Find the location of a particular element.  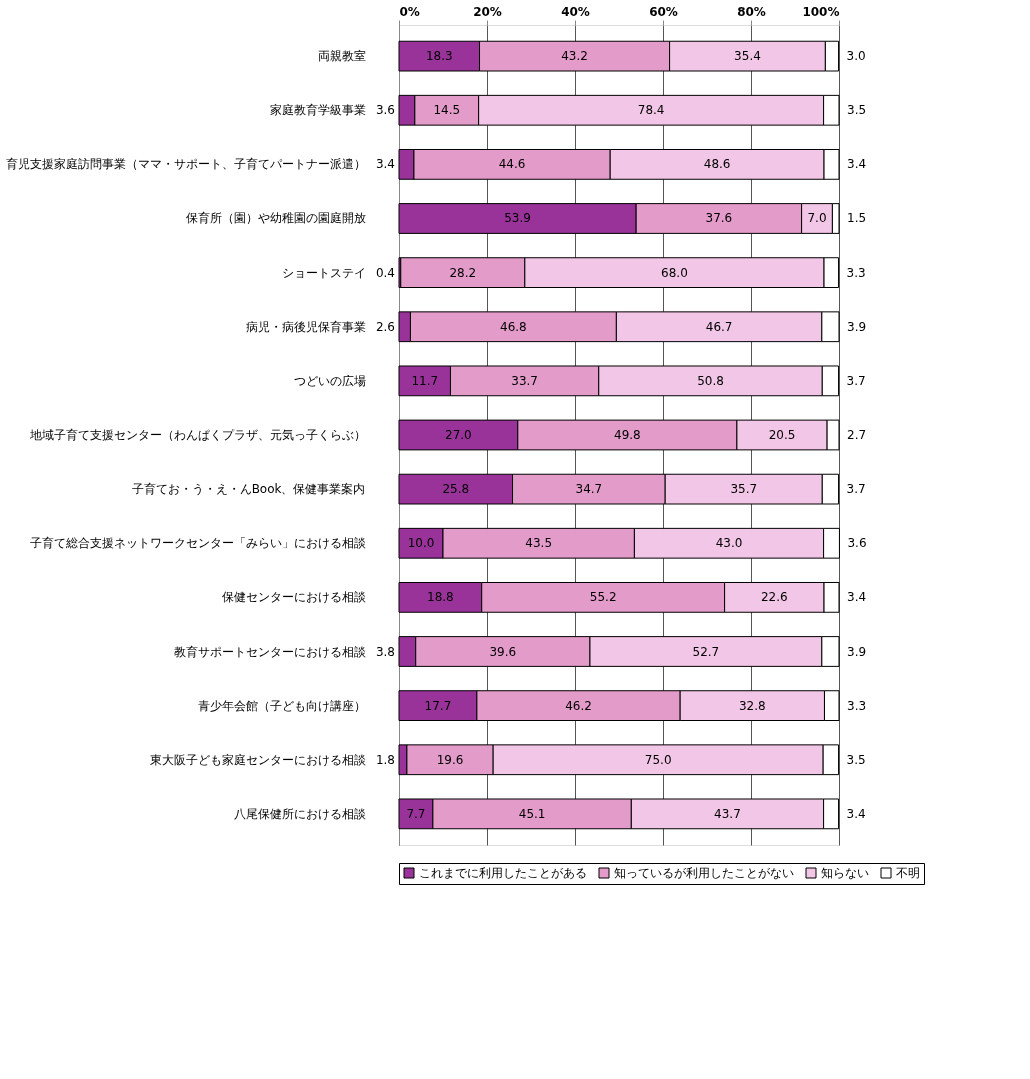

data-label: 52.7 is located at coordinates (706, 651).